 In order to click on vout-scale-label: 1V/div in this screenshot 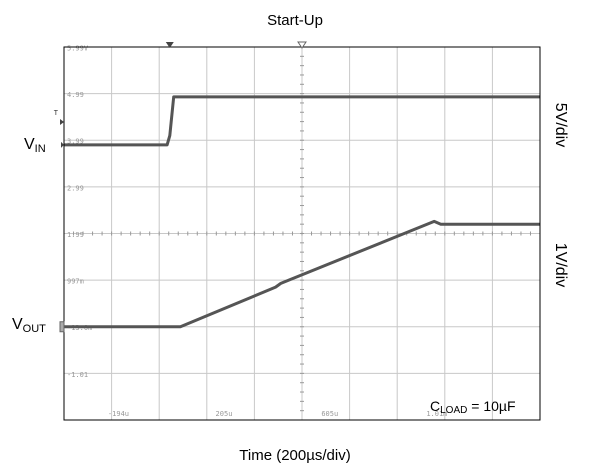, I will do `click(560, 265)`.